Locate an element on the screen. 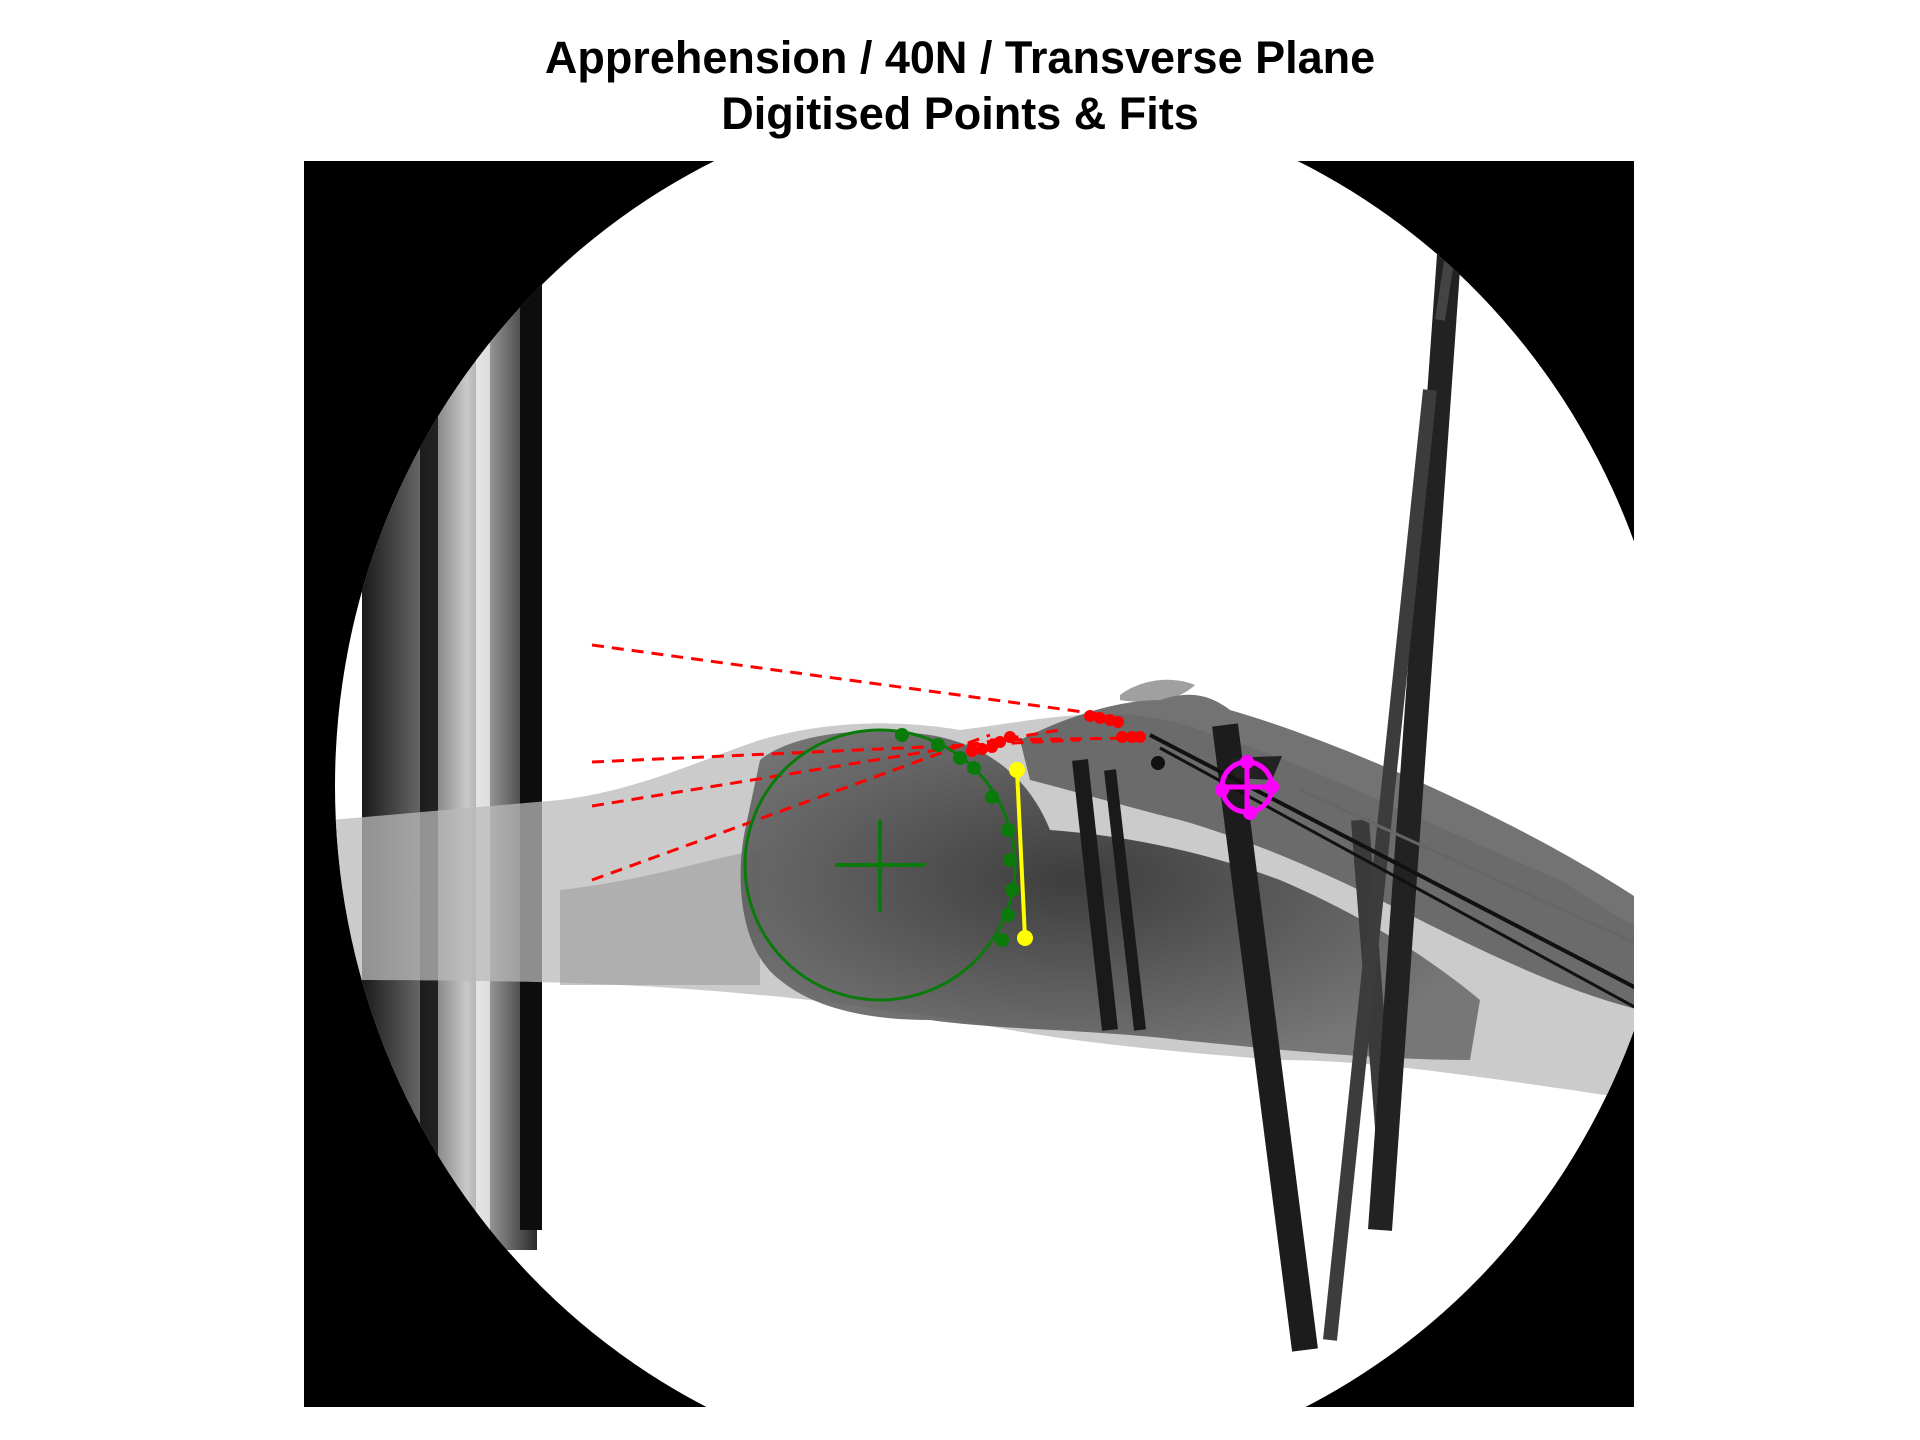 The height and width of the screenshot is (1440, 1920). glenoid-line-segment is located at coordinates (1021, 854).